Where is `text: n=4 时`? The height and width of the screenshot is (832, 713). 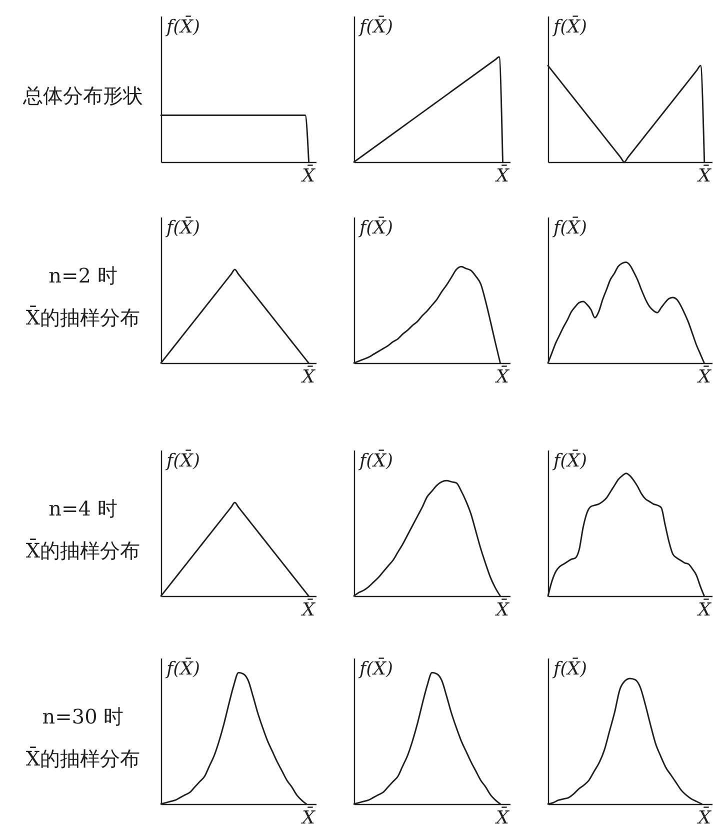
text: n=4 时 is located at coordinates (83, 508).